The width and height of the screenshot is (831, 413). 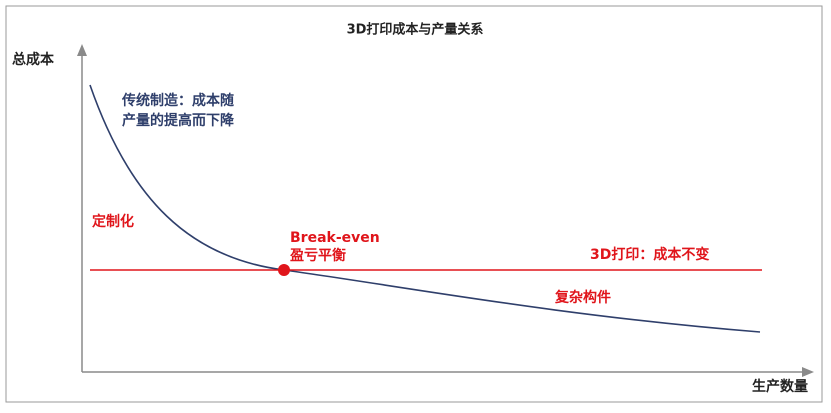 I want to click on break-even-point, so click(x=284, y=270).